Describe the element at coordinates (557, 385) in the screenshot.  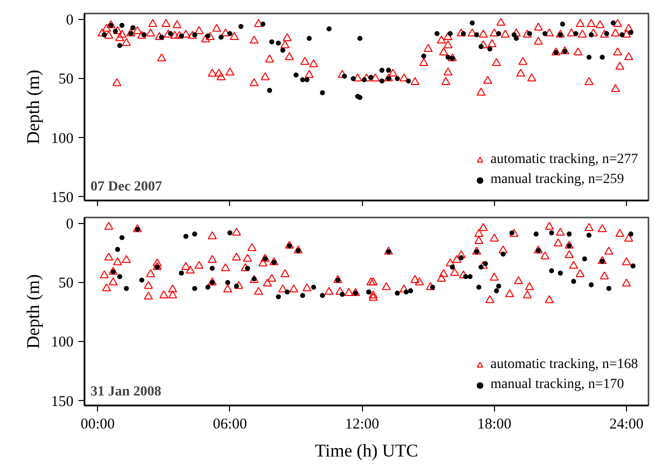
I see `legend-label: manual tracking, n=170` at that location.